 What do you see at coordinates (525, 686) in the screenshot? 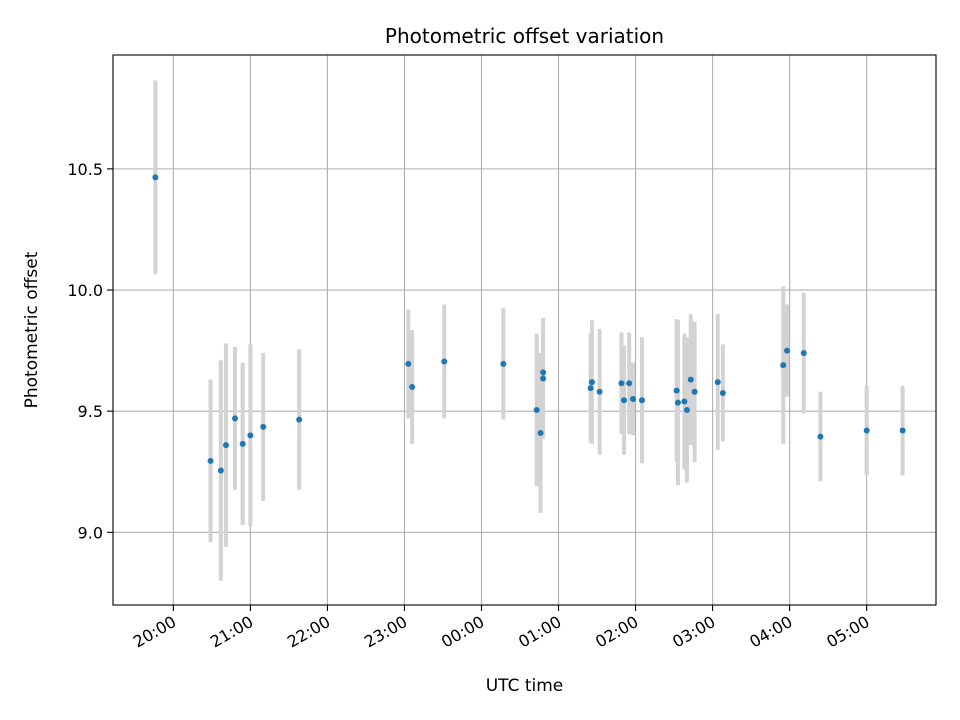
I see `x-axis-label: UTC time` at bounding box center [525, 686].